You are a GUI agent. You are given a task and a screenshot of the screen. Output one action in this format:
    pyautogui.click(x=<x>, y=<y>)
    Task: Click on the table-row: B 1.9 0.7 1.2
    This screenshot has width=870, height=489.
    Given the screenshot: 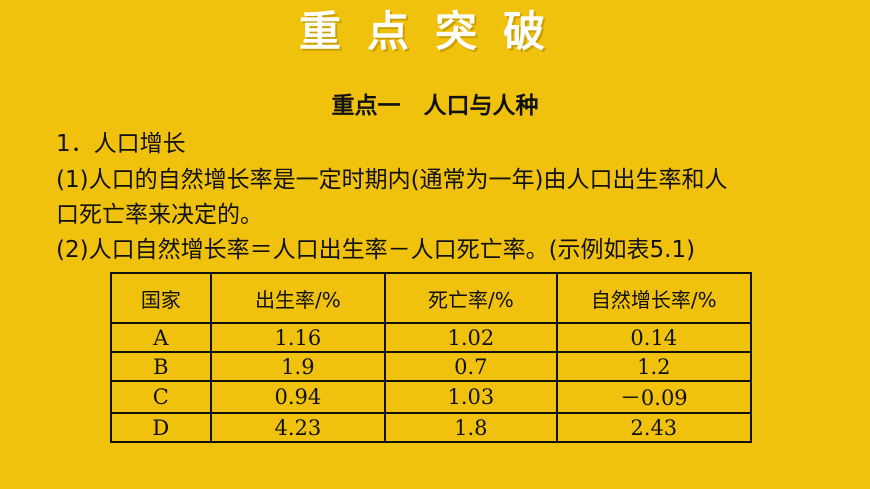 What is the action you would take?
    pyautogui.click(x=431, y=366)
    